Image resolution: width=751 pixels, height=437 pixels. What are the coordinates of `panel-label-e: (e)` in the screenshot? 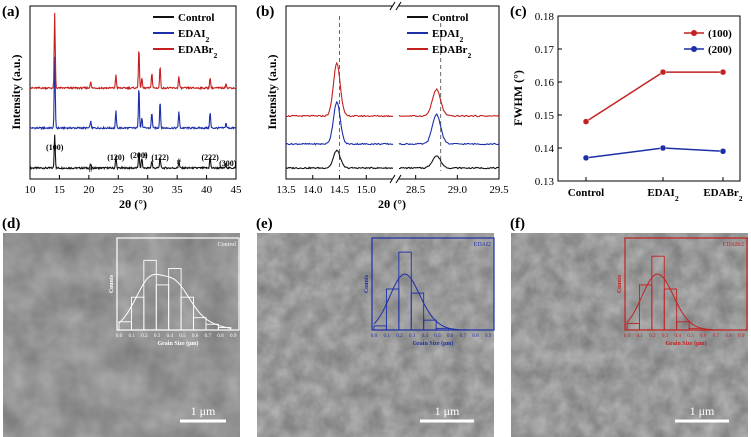 It's located at (264, 224).